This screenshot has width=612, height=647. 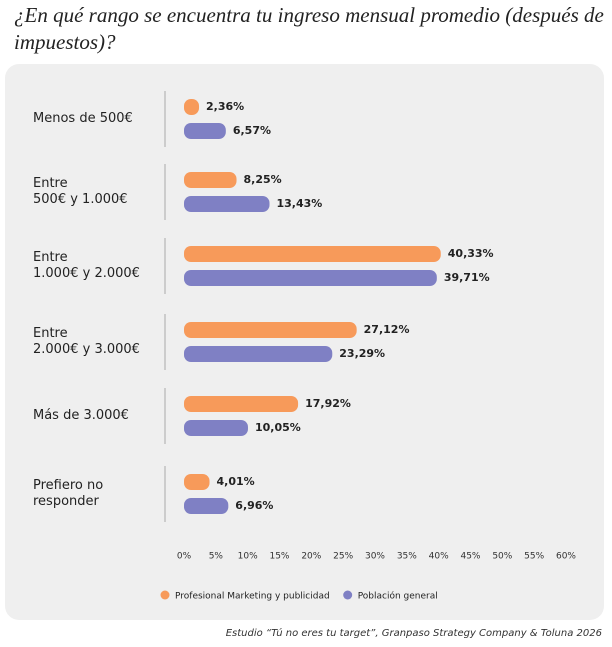 What do you see at coordinates (80, 191) in the screenshot?
I see `category-label: Entre 500€ y 1.000€` at bounding box center [80, 191].